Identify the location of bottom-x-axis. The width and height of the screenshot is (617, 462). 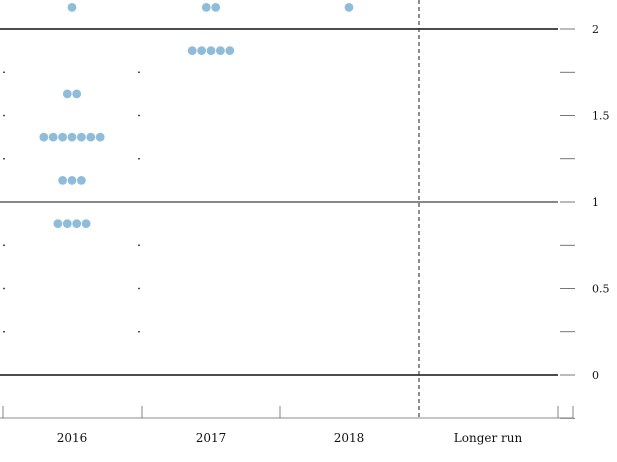
(287, 412).